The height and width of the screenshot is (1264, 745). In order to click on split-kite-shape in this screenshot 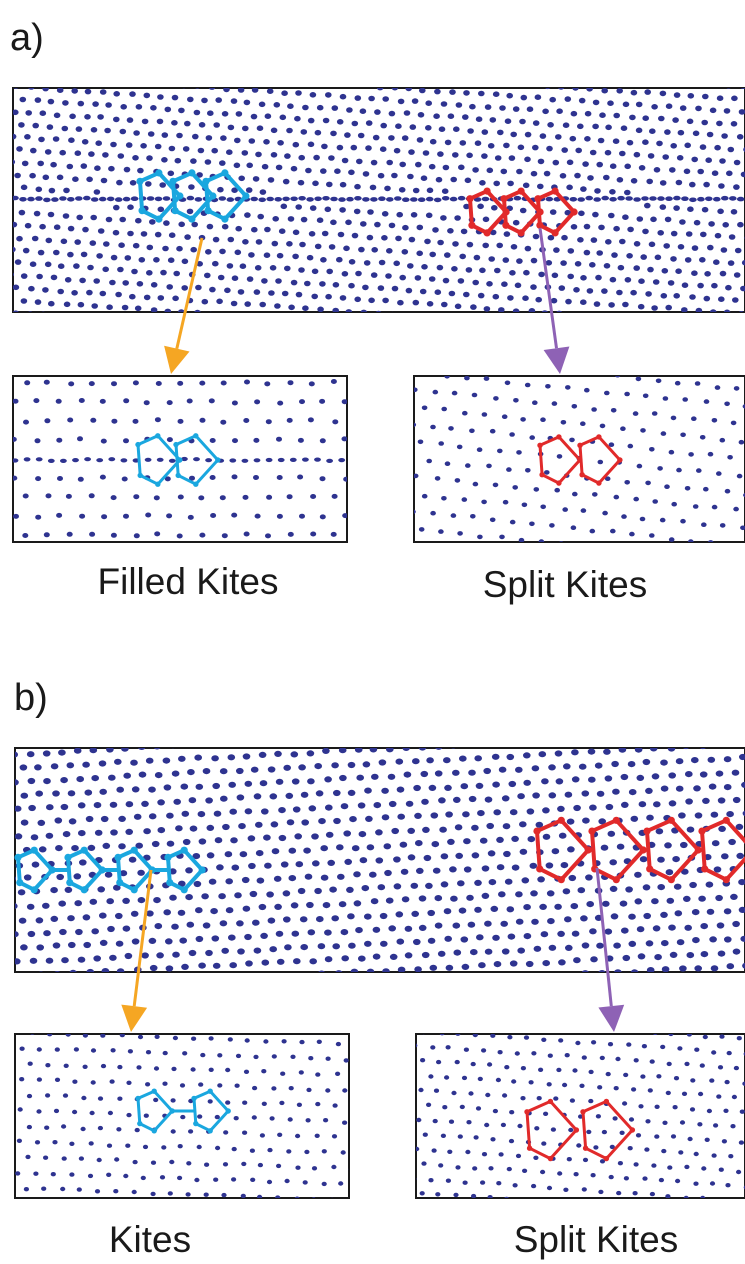, I will do `click(560, 460)`.